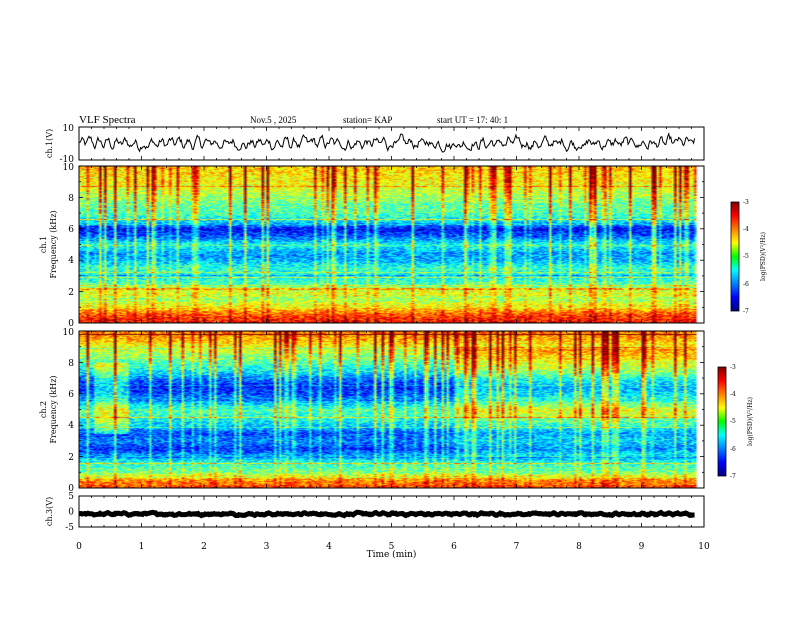 The height and width of the screenshot is (617, 792). Describe the element at coordinates (69, 333) in the screenshot. I see `ch2s-ytick-10: 10` at that location.